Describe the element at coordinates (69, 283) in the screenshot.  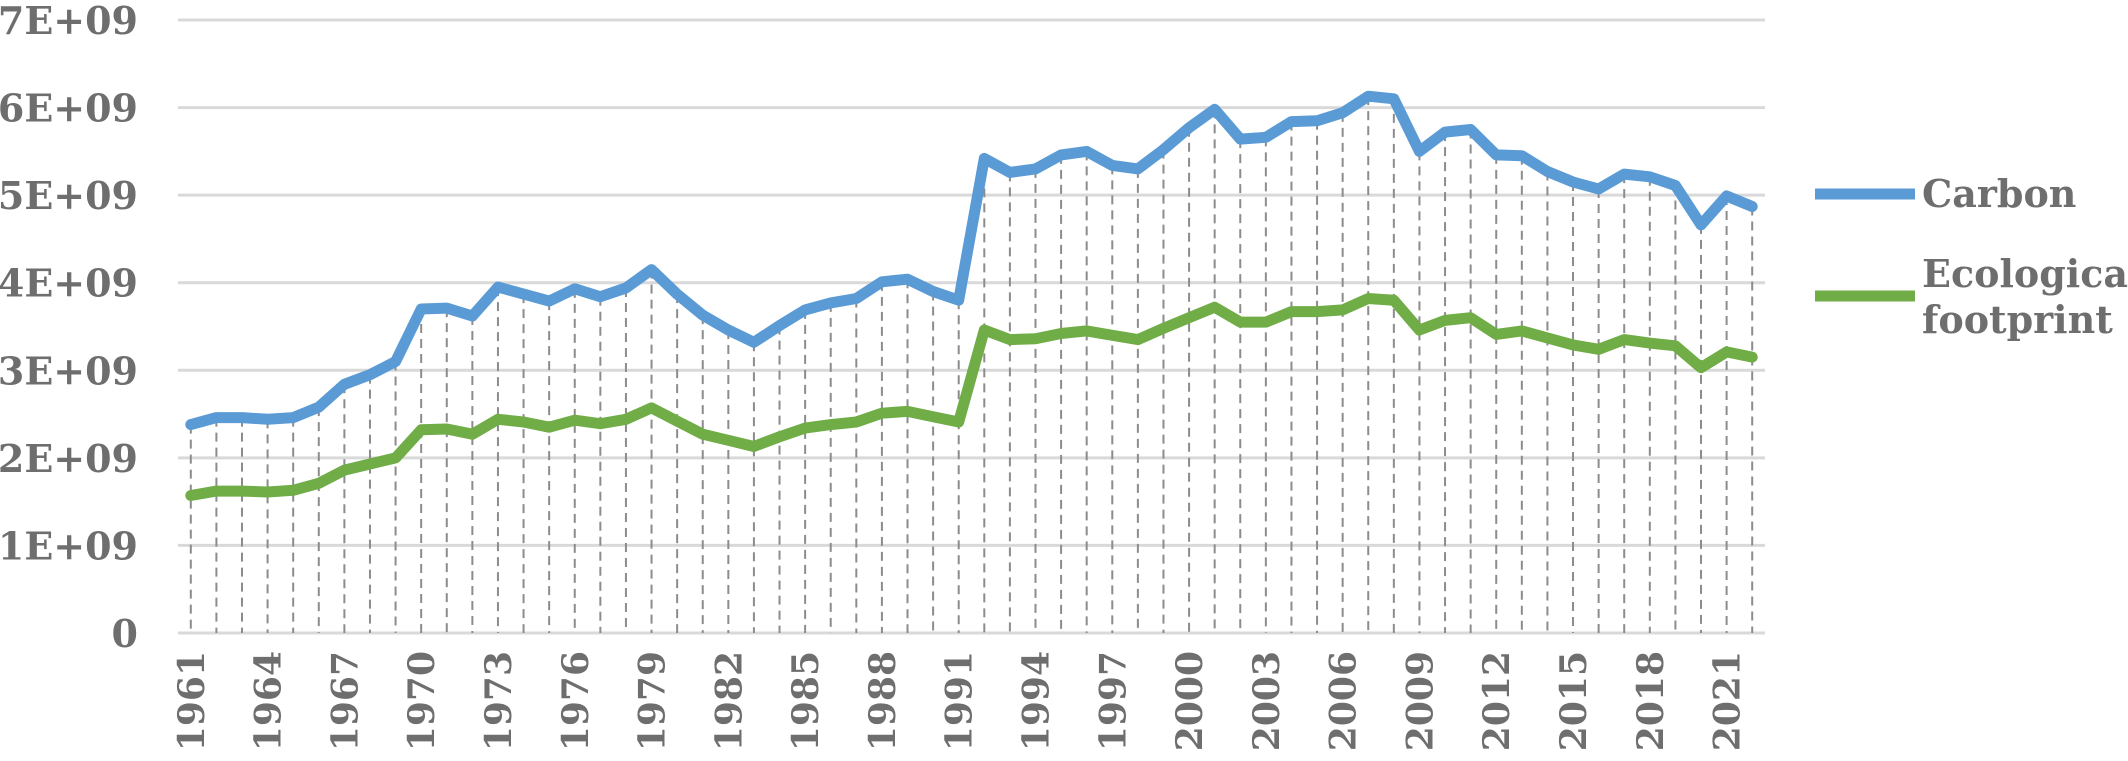
I see `y-tick-label: 4E+09` at that location.